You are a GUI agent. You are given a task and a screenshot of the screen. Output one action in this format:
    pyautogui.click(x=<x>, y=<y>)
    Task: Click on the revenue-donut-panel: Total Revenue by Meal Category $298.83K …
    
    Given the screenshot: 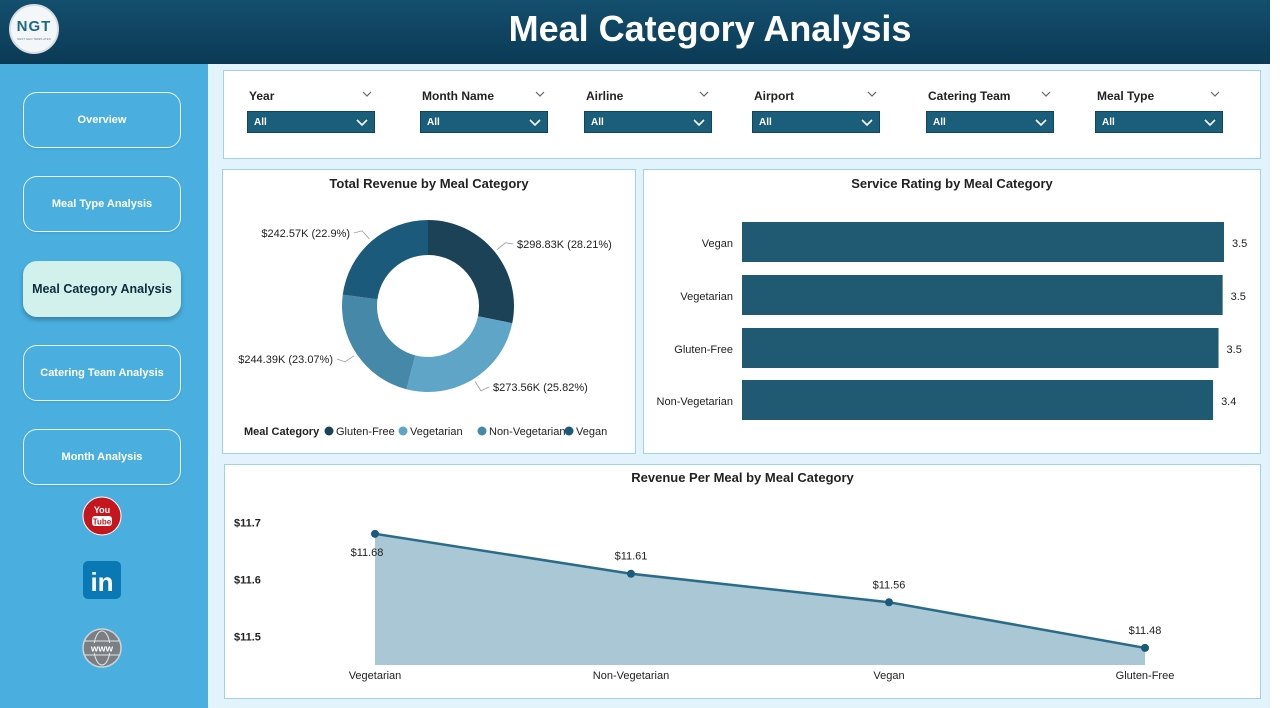 What is the action you would take?
    pyautogui.click(x=429, y=311)
    